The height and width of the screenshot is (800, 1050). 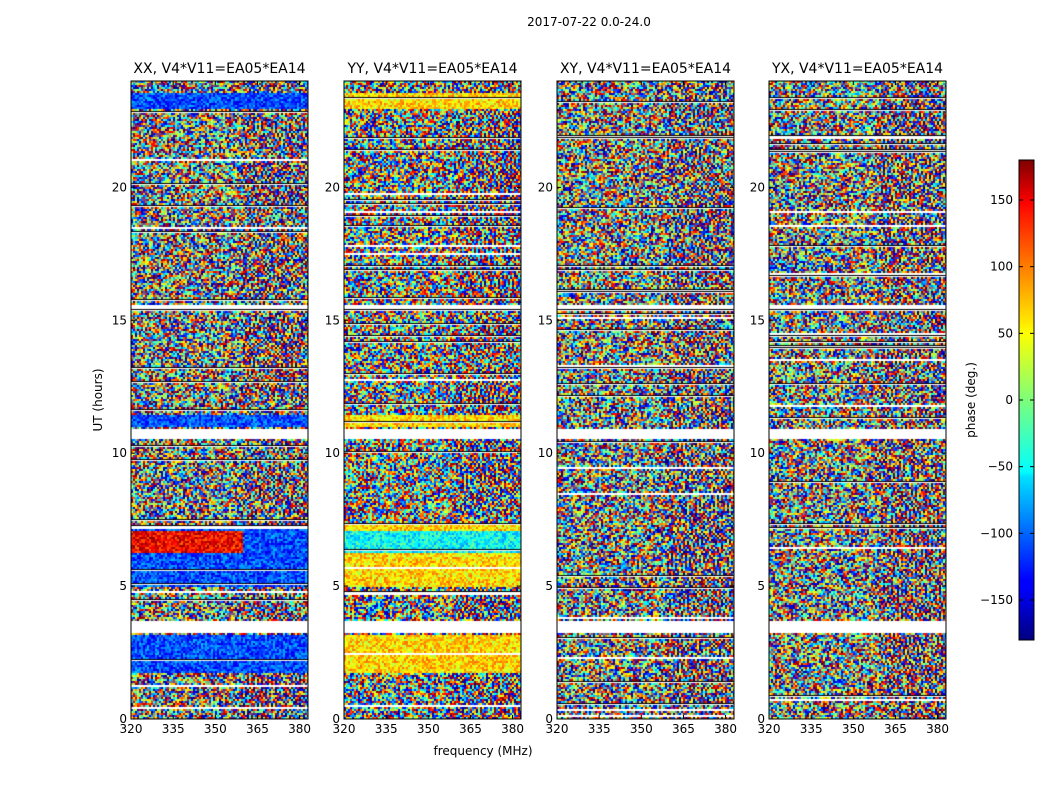 I want to click on panel-title: YY, V4*V11=EA05*EA14, so click(x=431, y=69).